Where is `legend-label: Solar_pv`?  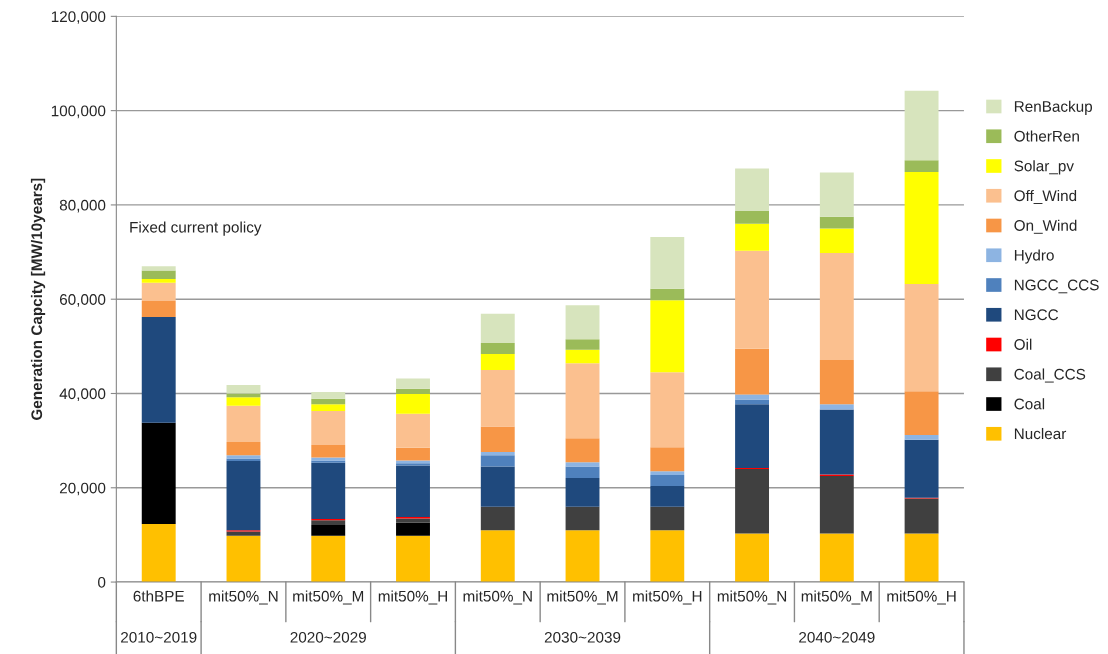 legend-label: Solar_pv is located at coordinates (1044, 167).